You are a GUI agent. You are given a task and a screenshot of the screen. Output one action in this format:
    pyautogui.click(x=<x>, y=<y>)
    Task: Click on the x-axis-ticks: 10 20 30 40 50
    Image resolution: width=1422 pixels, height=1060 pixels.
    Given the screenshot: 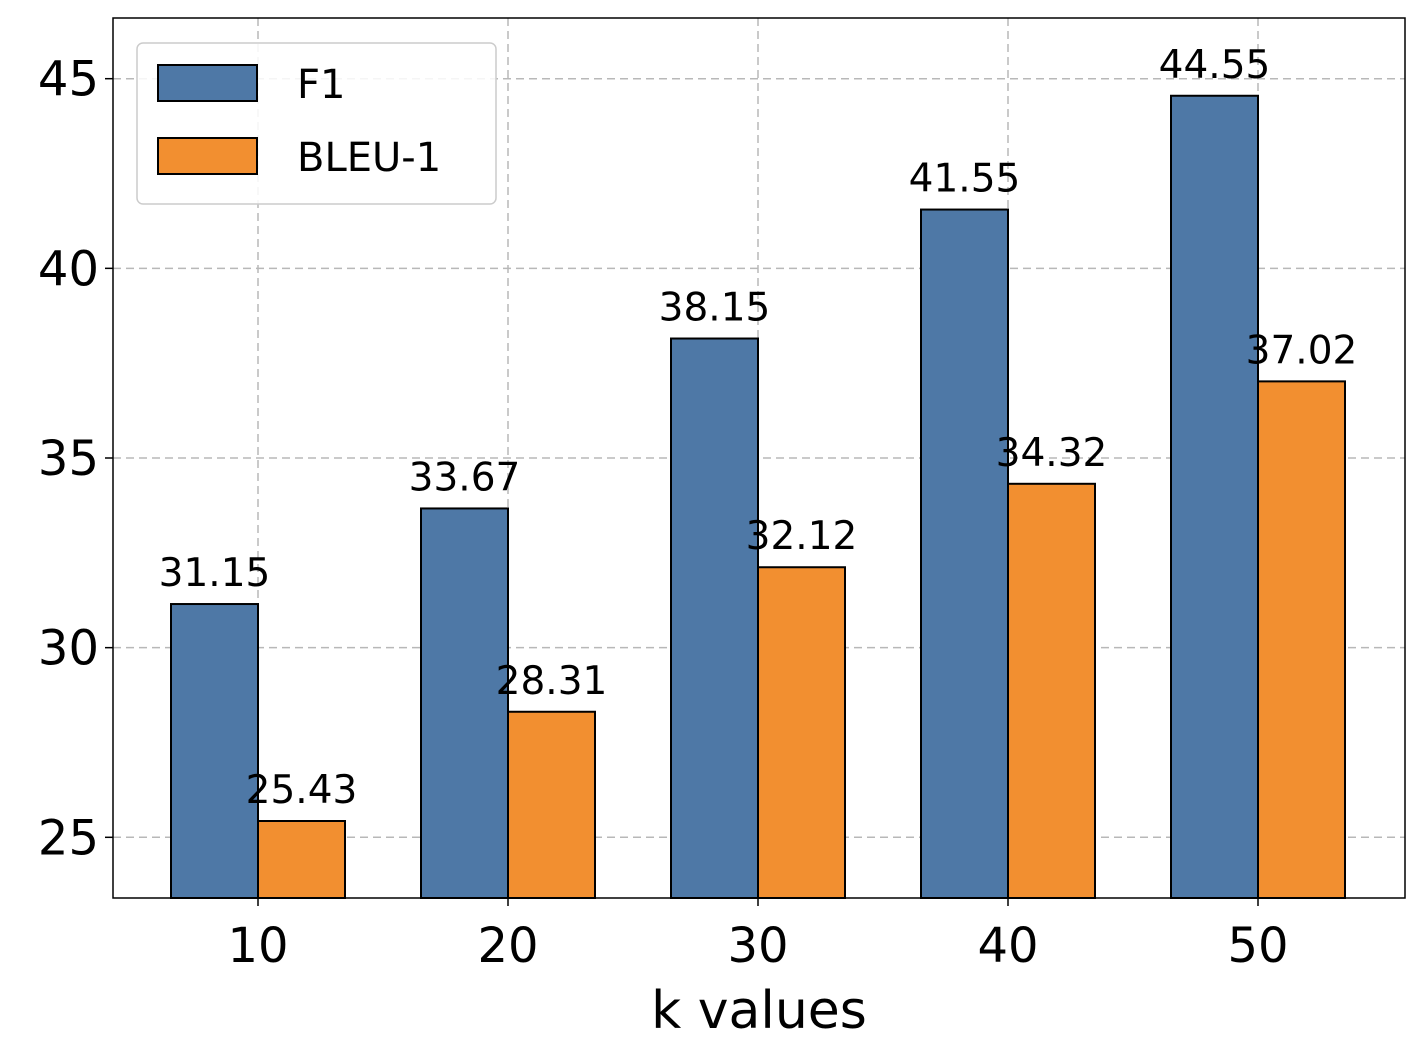 What is the action you would take?
    pyautogui.click(x=758, y=936)
    